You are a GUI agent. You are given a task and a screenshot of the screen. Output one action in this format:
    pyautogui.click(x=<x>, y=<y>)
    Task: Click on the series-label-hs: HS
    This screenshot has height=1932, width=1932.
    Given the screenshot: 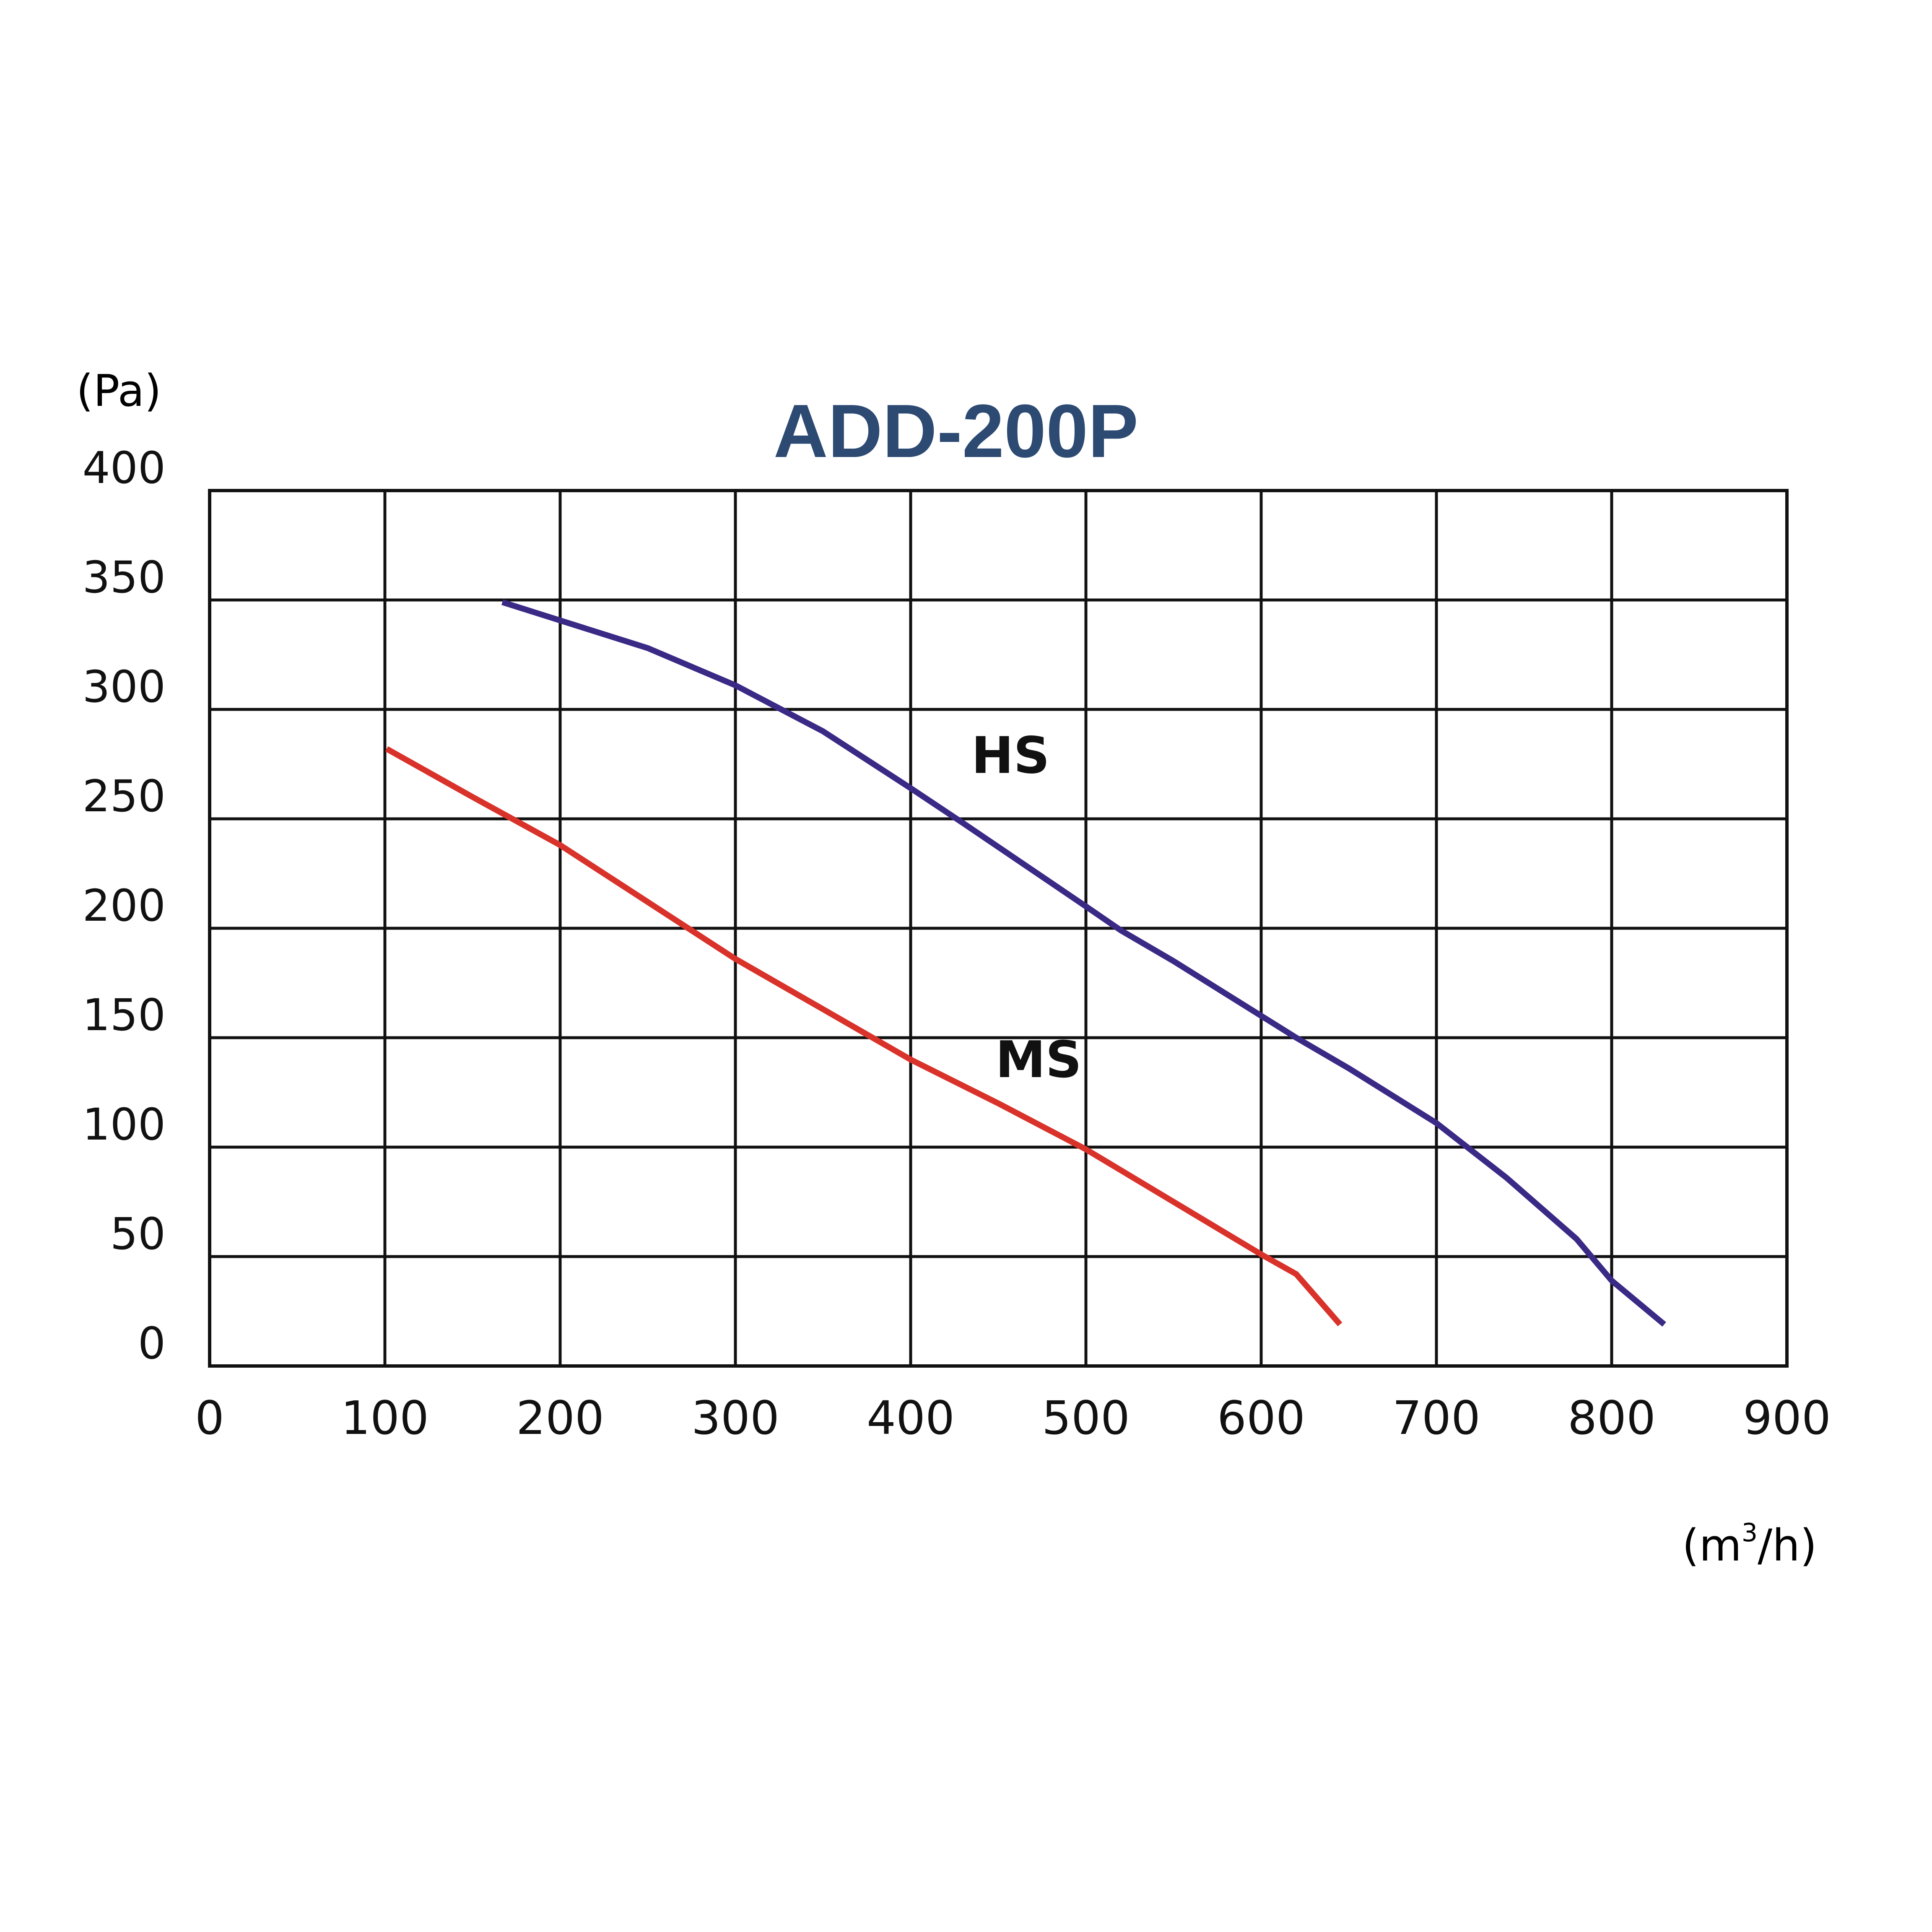 What is the action you would take?
    pyautogui.click(x=1010, y=756)
    